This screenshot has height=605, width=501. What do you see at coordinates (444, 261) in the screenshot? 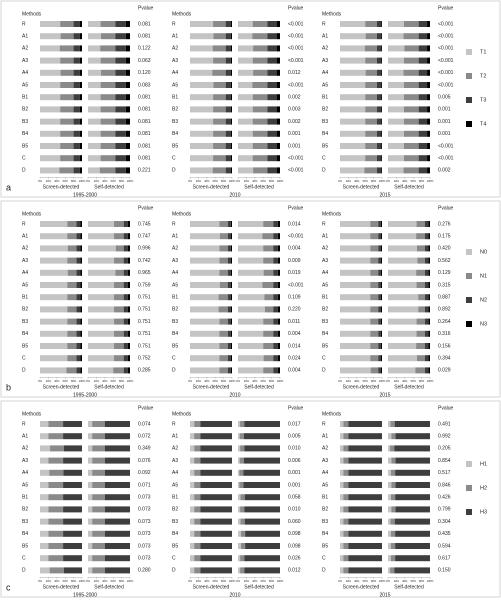
I see `p-value: 0.562` at bounding box center [444, 261].